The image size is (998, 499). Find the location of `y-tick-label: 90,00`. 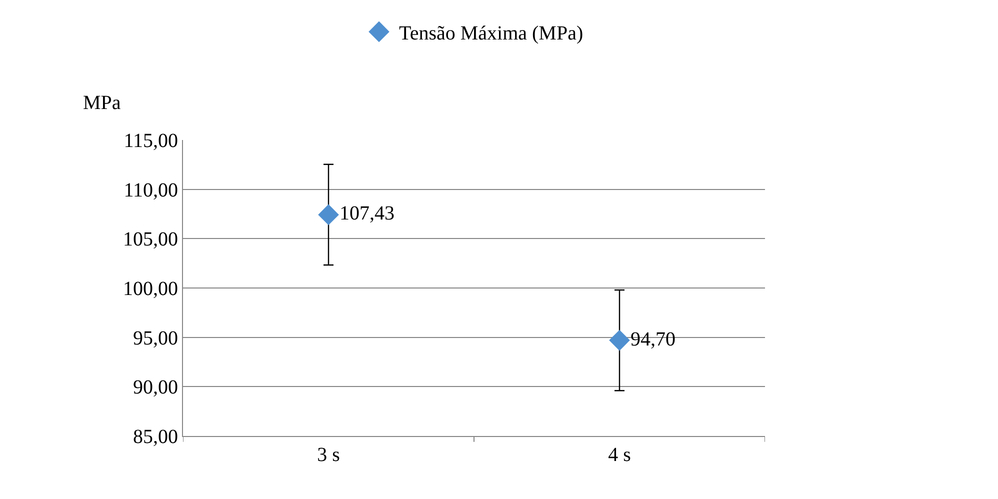

y-tick-label: 90,00 is located at coordinates (155, 387).